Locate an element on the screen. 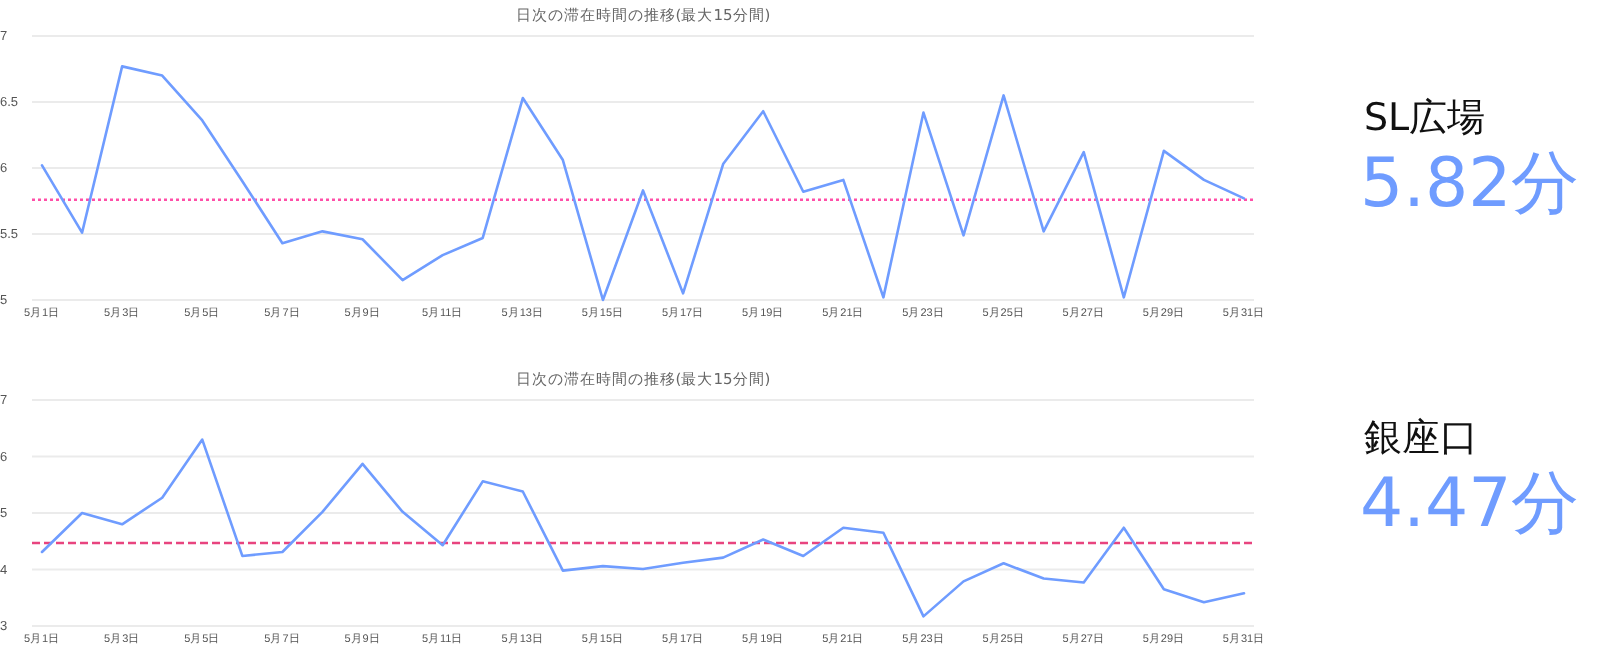 This screenshot has height=656, width=1600. text: 5.82分 is located at coordinates (1470, 184).